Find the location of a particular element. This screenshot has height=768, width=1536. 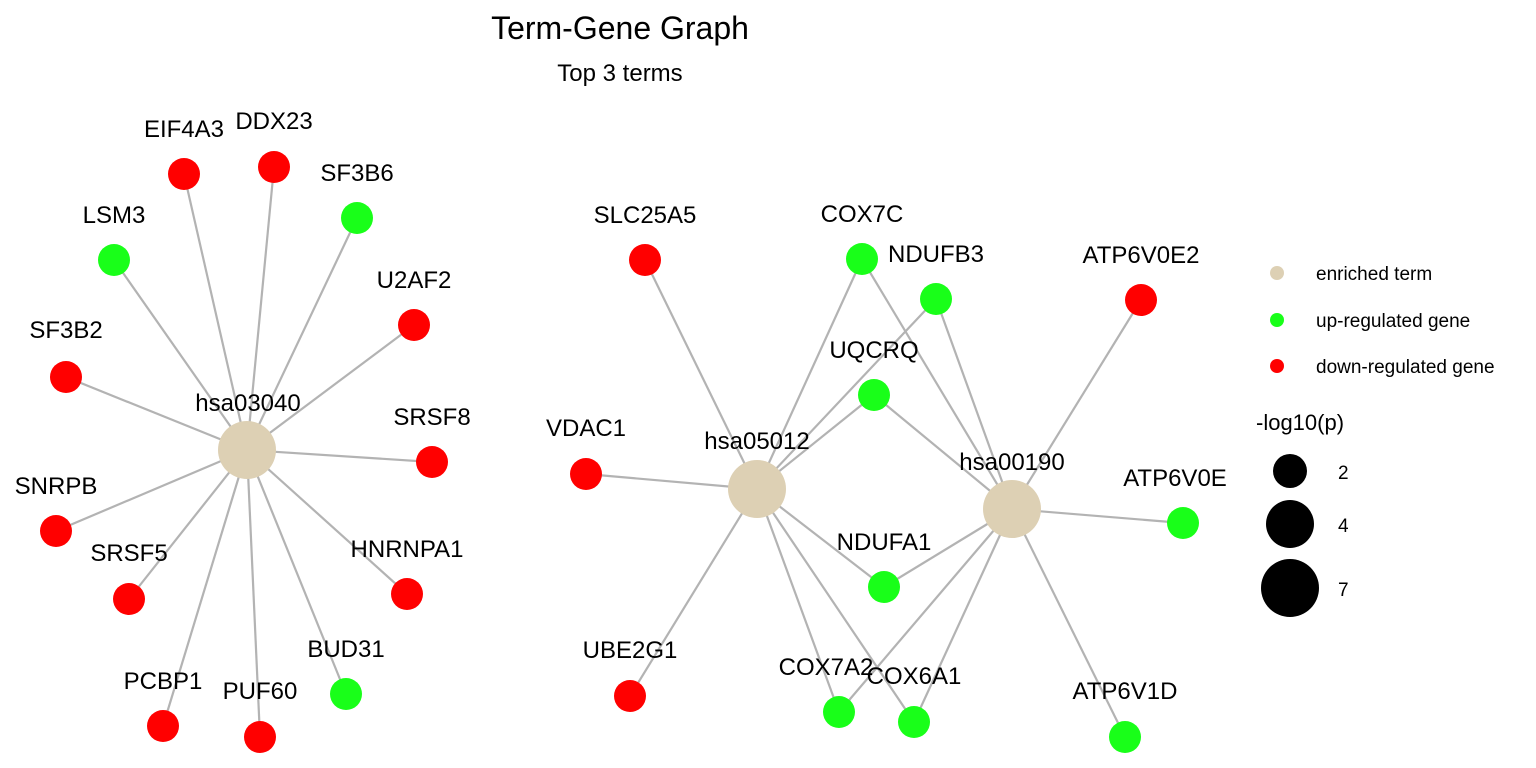

edge-hsa03040-srsf8 is located at coordinates (339, 456).